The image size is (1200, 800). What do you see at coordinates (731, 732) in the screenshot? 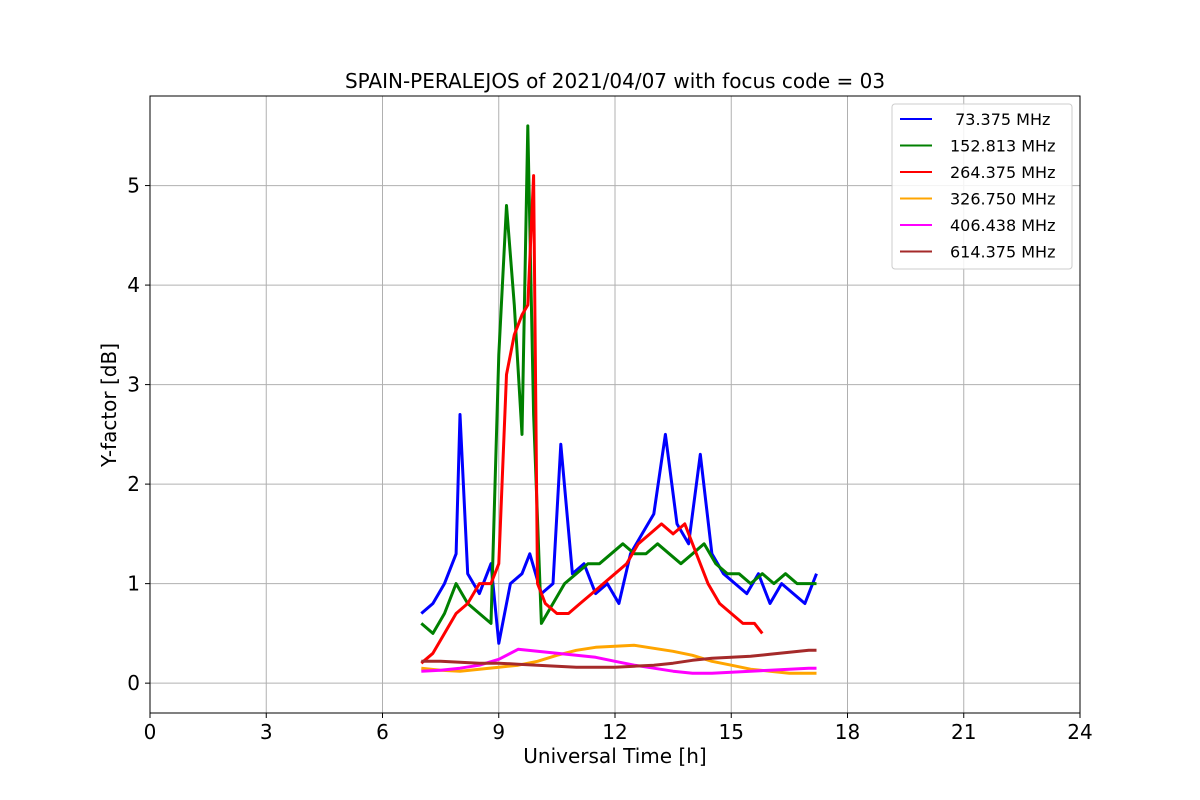
I see `x-tick-label: 15` at bounding box center [731, 732].